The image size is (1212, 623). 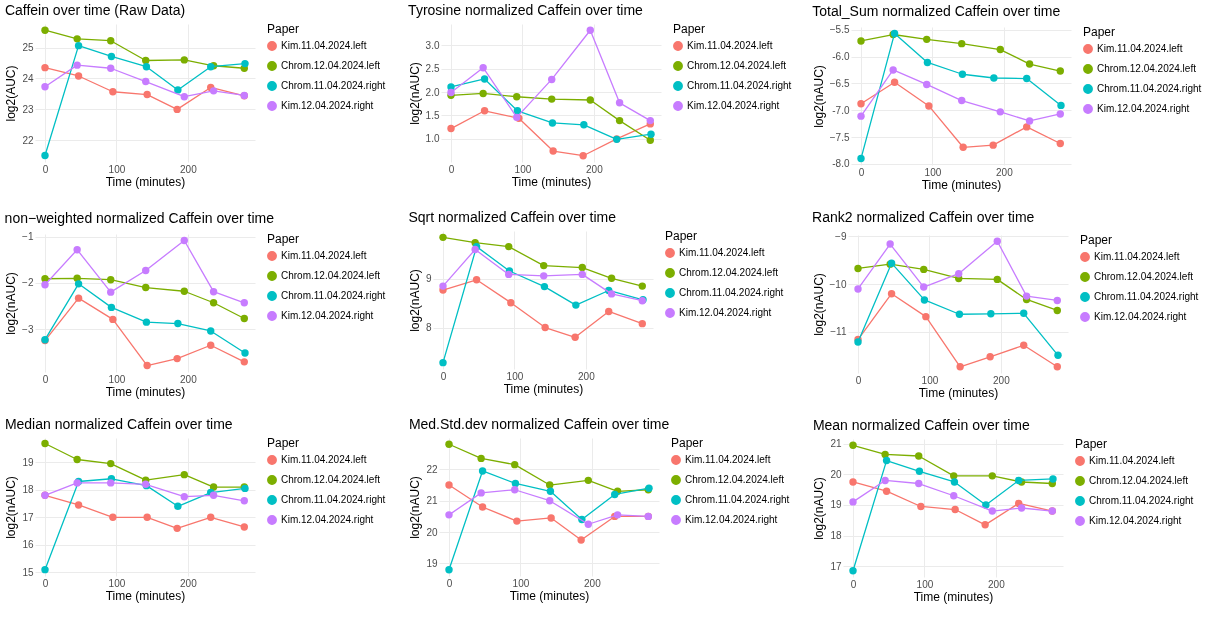 What do you see at coordinates (432, 92) in the screenshot?
I see `y-tick-label: 2.0` at bounding box center [432, 92].